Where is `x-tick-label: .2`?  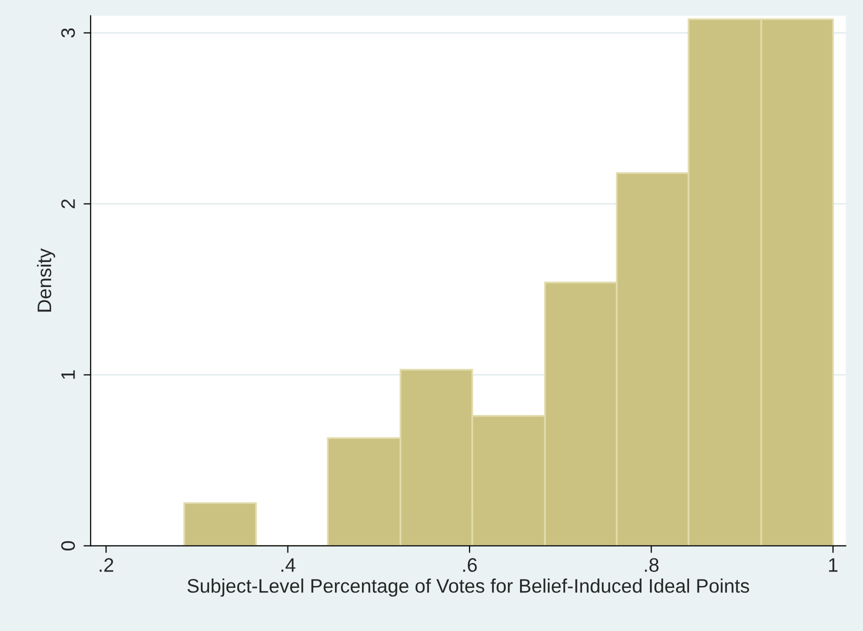 x-tick-label: .2 is located at coordinates (107, 565).